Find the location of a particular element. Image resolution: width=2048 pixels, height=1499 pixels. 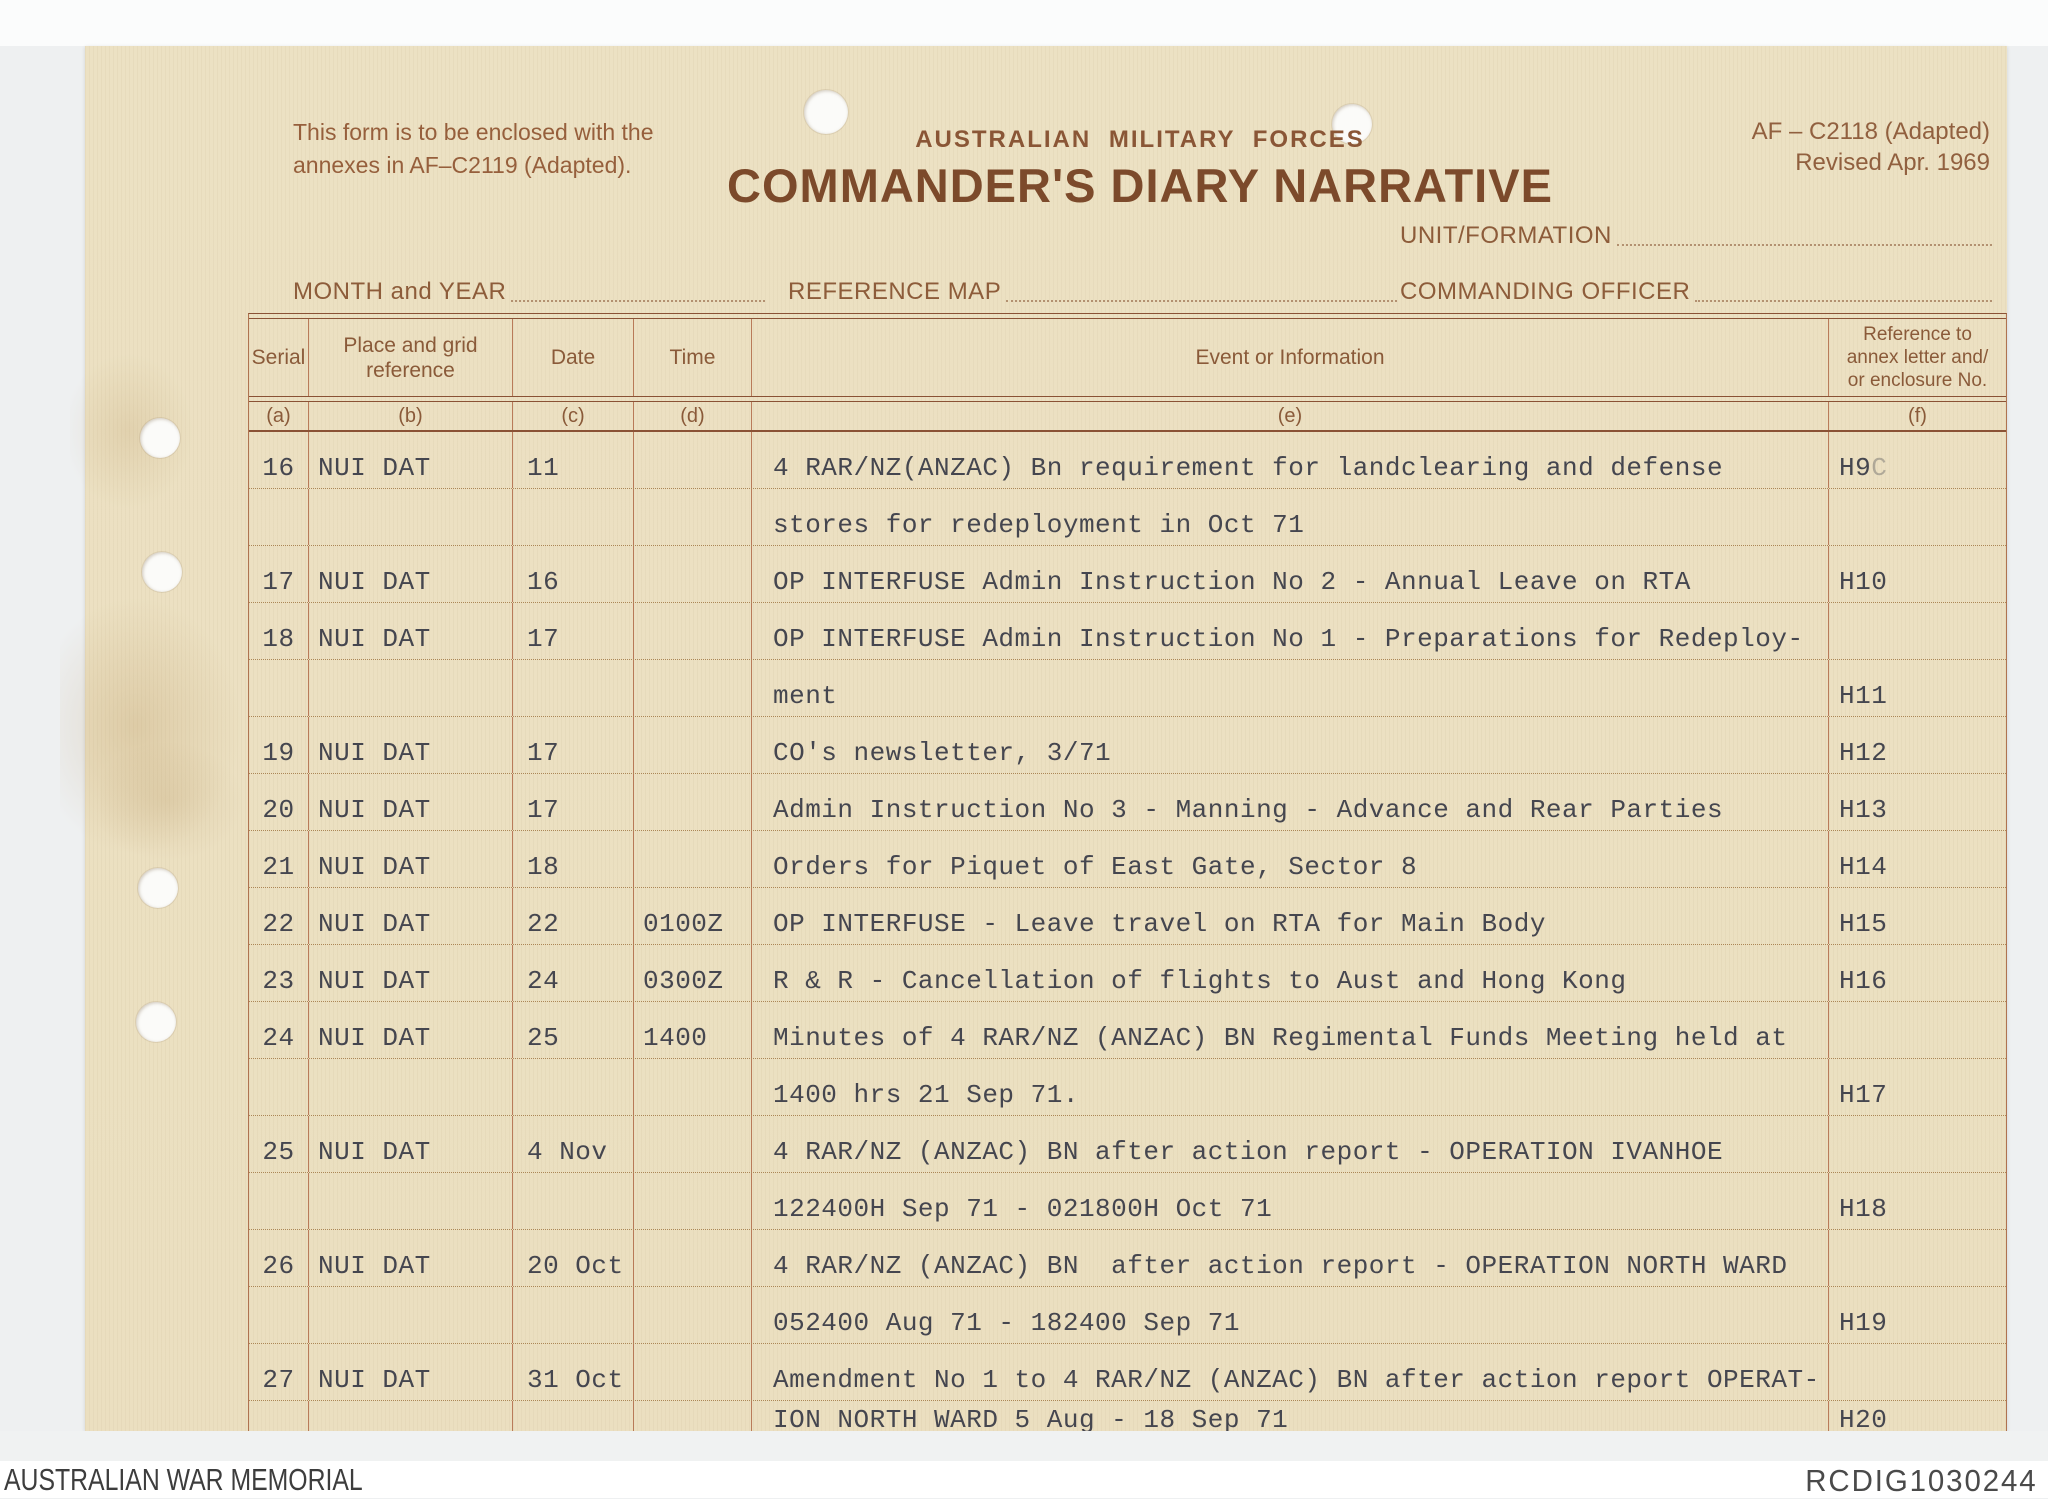

month-year-field: MONTH and YEAR is located at coordinates (529, 292).